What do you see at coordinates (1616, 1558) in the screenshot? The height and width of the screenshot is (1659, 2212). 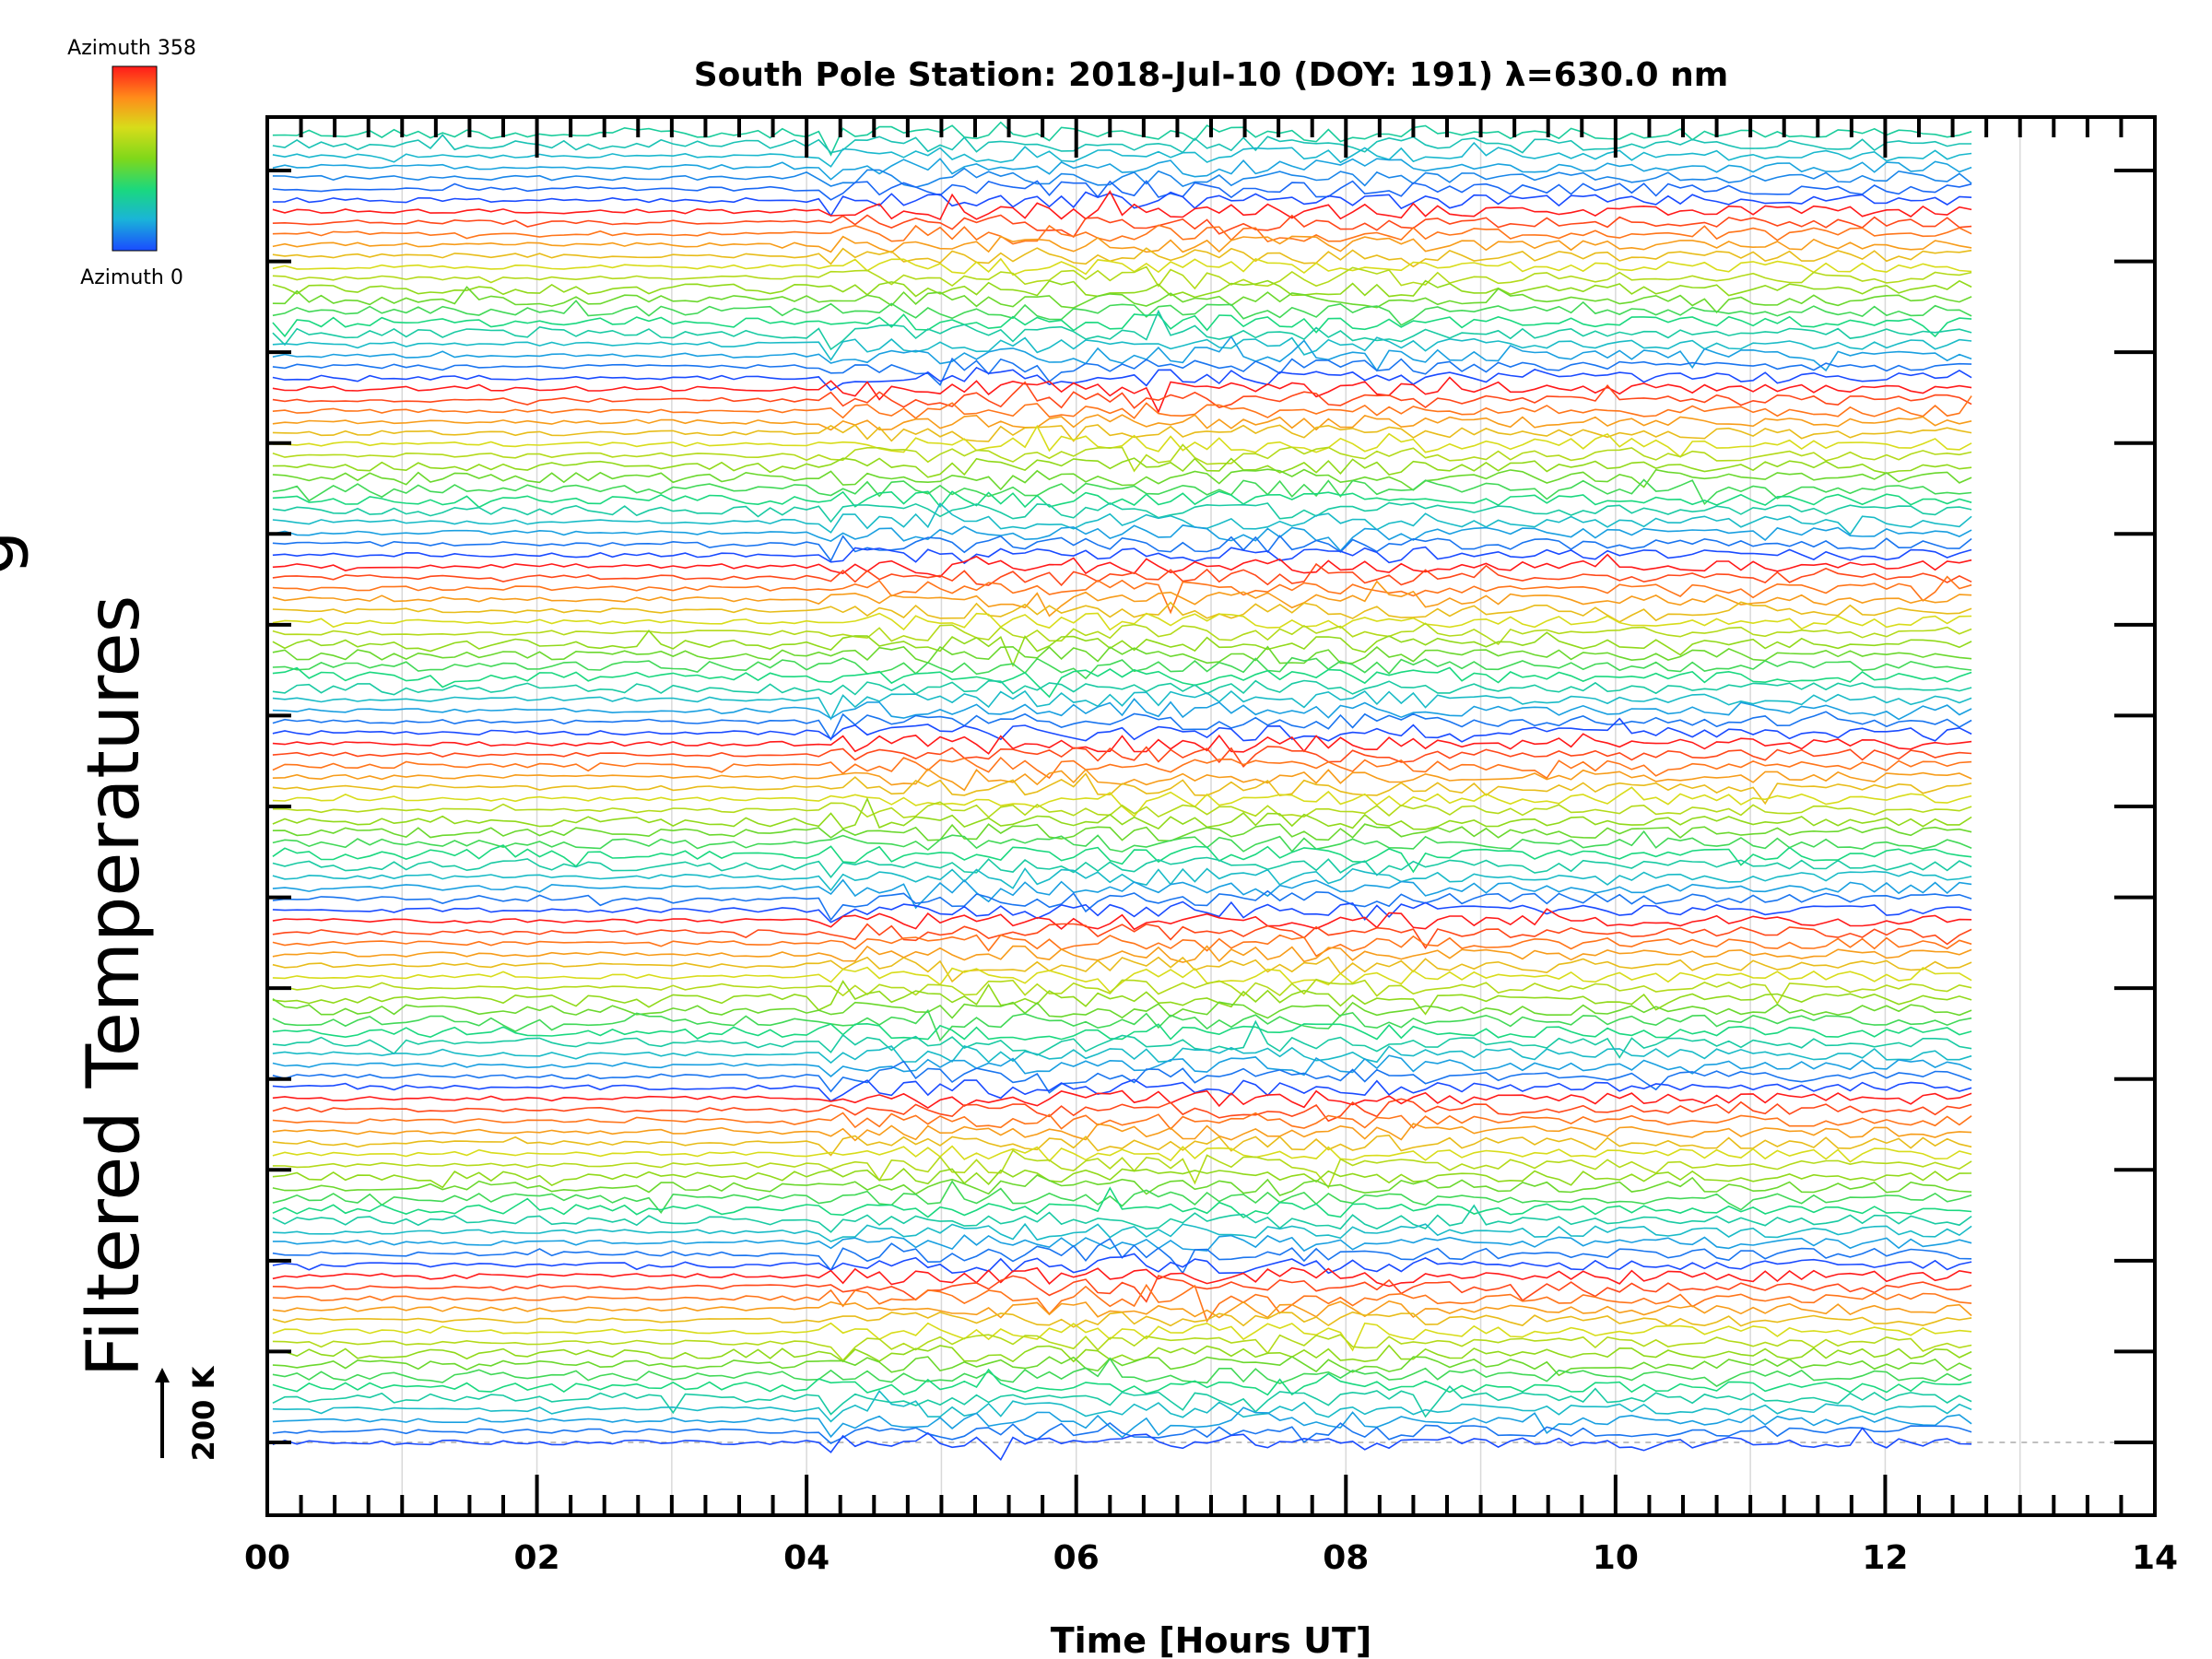 I see `x-tick-label: 10` at bounding box center [1616, 1558].